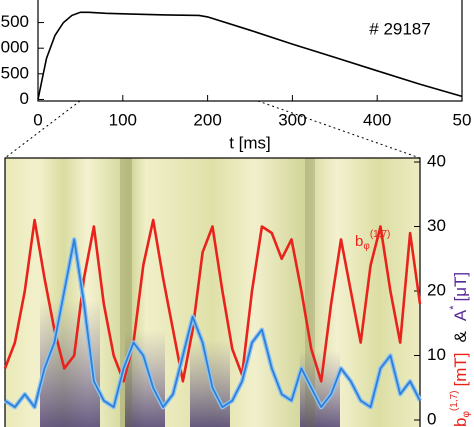 The image size is (474, 427). I want to click on x-tick-label: 400, so click(377, 119).